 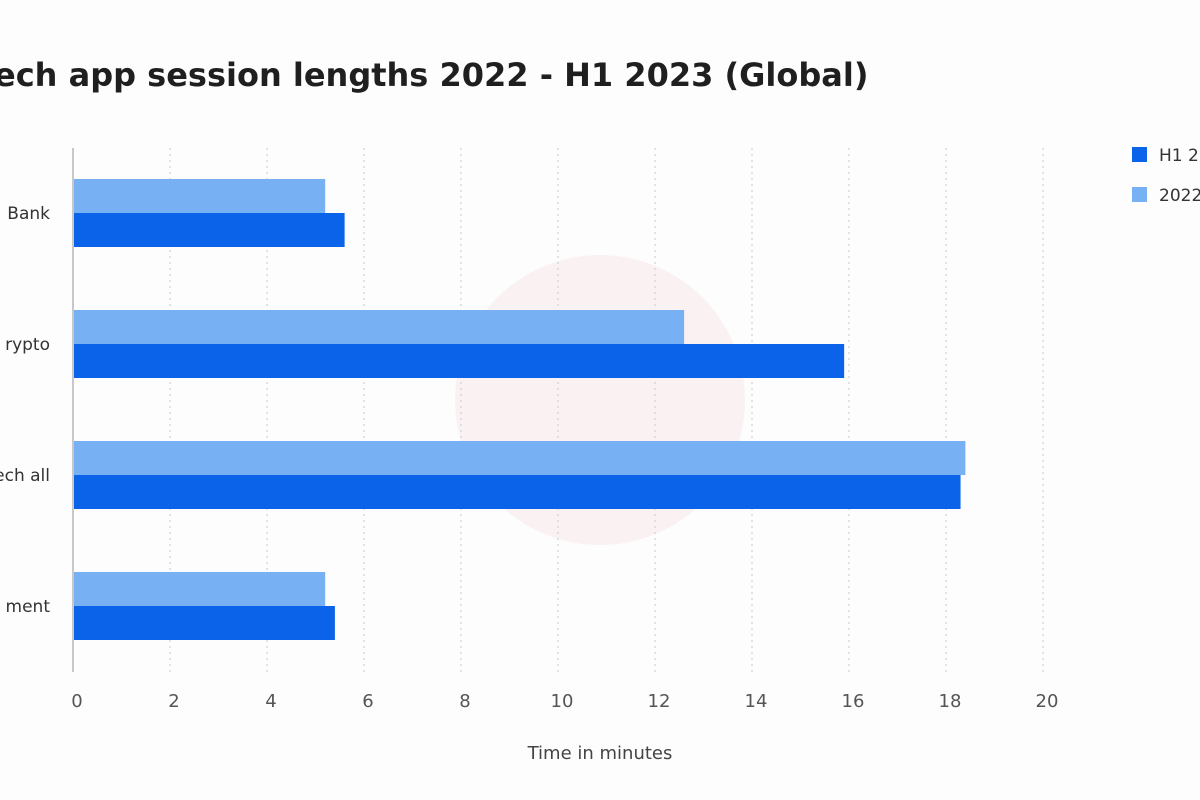 I want to click on x-tick-label: 2, so click(x=173, y=701).